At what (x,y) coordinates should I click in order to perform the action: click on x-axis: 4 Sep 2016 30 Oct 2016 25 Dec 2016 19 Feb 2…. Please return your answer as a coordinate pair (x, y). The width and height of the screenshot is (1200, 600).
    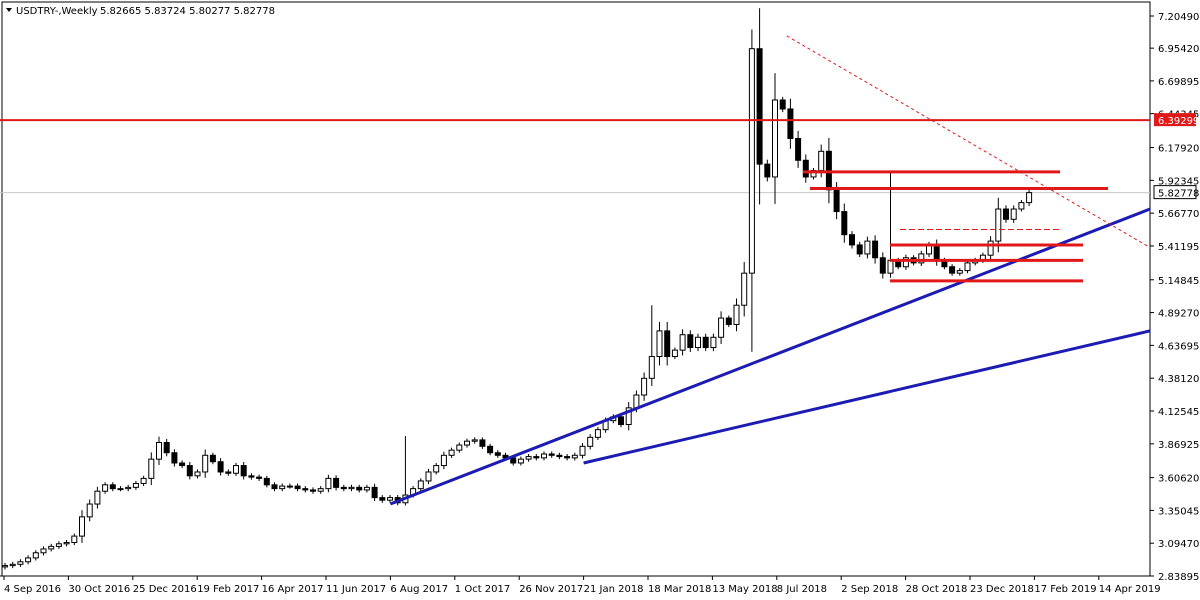
    Looking at the image, I should click on (582, 585).